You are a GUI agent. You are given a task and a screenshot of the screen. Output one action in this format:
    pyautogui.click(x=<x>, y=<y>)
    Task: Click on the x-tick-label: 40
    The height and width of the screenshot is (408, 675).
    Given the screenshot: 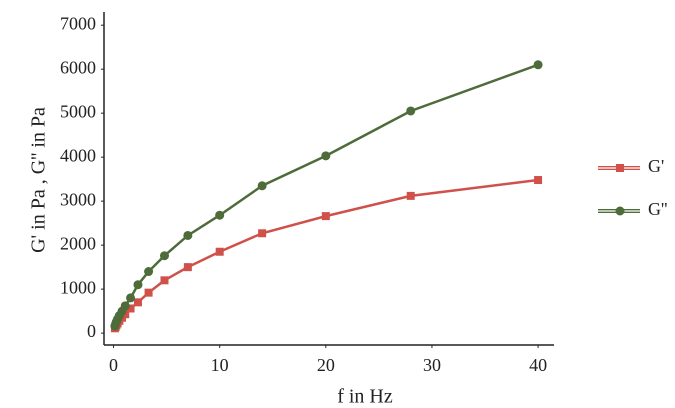 What is the action you would take?
    pyautogui.click(x=538, y=365)
    